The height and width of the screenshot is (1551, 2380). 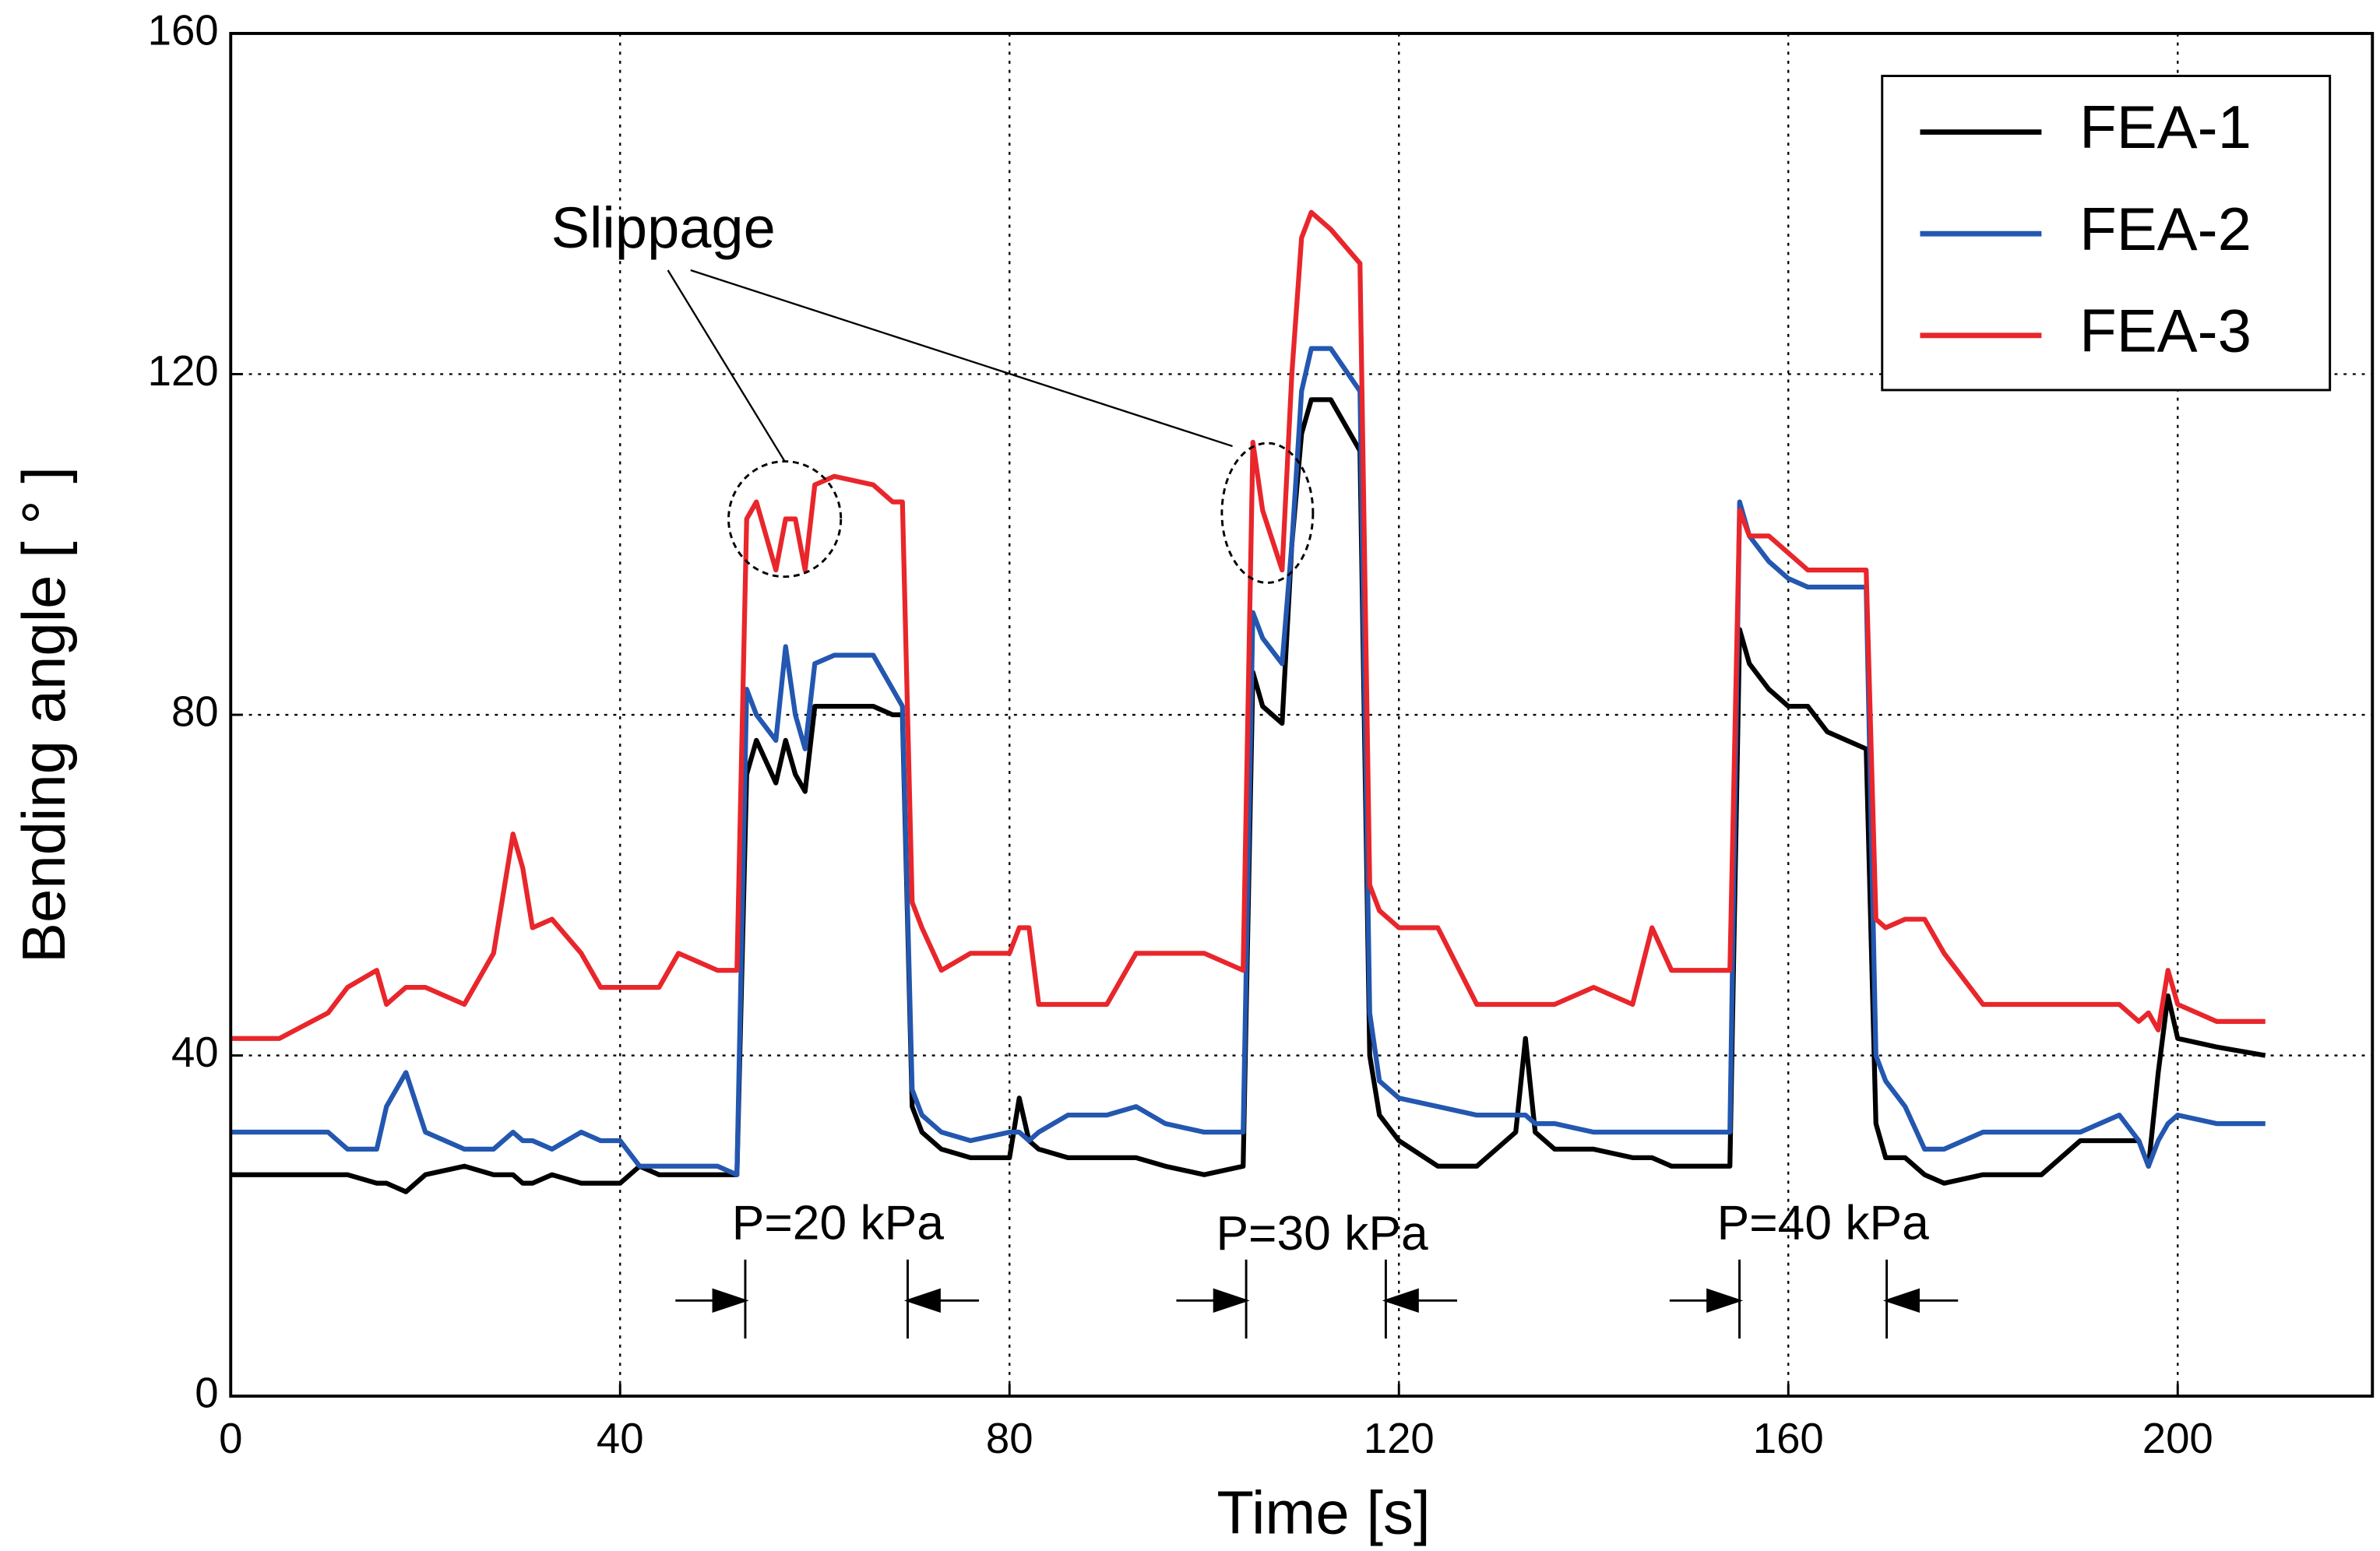 What do you see at coordinates (1267, 512) in the screenshot?
I see `slippage-ellipse` at bounding box center [1267, 512].